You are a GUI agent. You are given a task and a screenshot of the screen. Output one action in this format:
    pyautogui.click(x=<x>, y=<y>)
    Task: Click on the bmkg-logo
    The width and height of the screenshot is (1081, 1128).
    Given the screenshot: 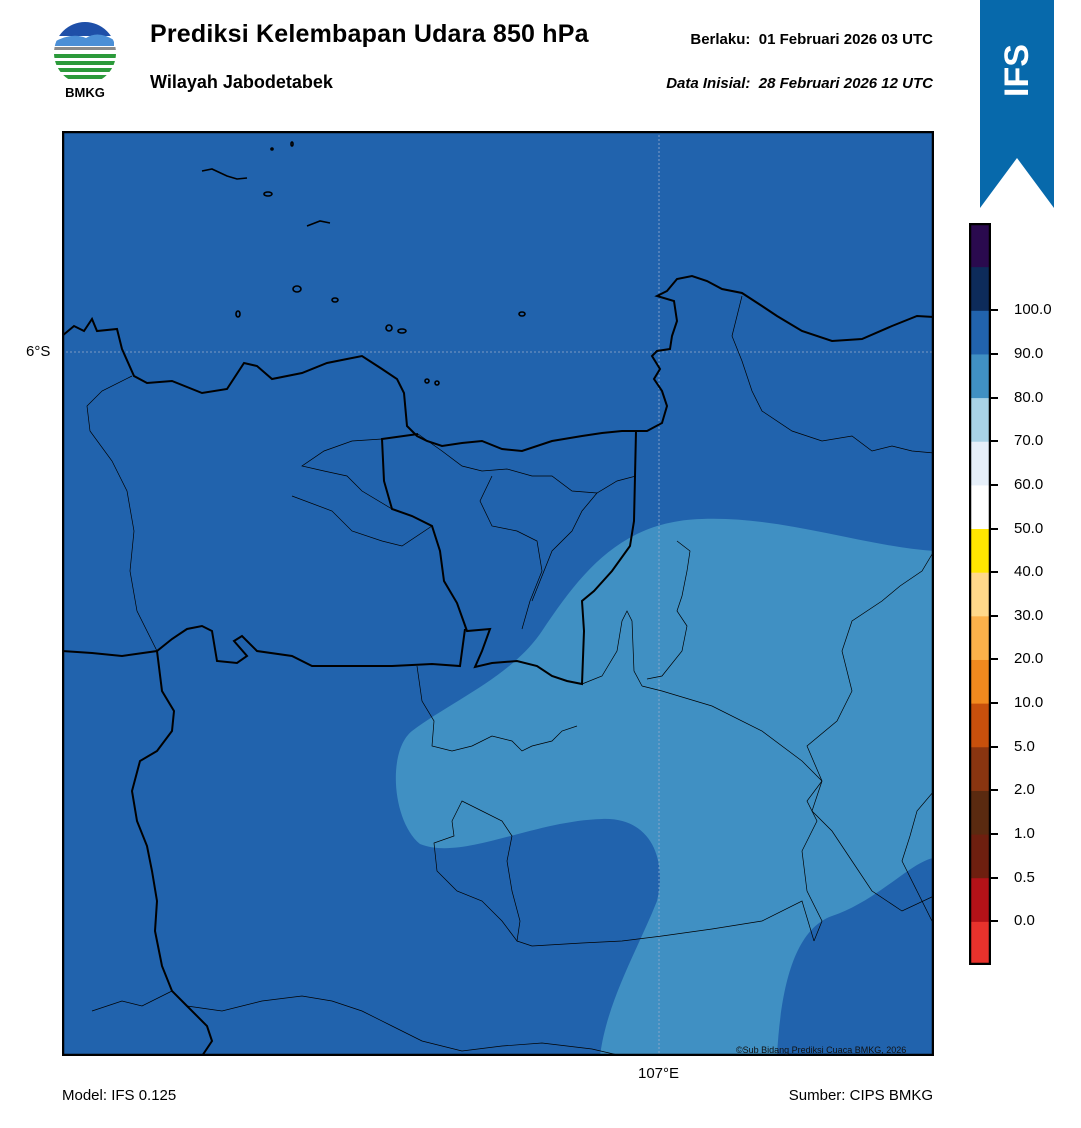 What is the action you would take?
    pyautogui.click(x=85, y=53)
    